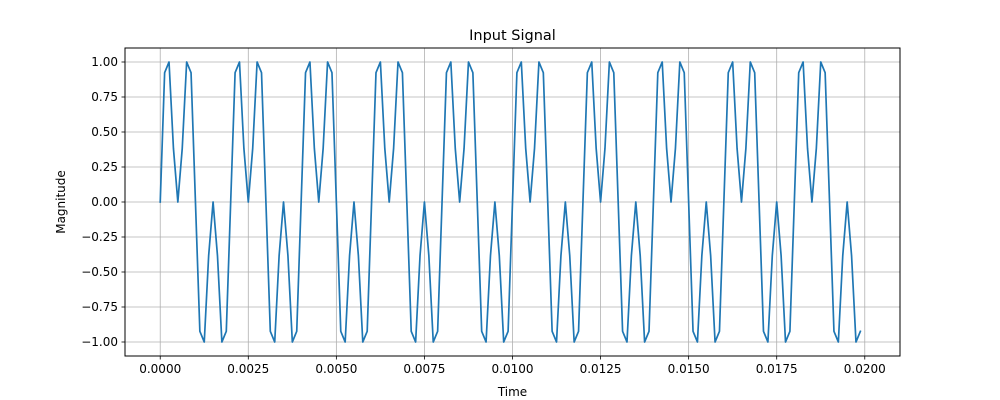 The height and width of the screenshot is (400, 1000). I want to click on x-tick-label: 0.0200, so click(865, 369).